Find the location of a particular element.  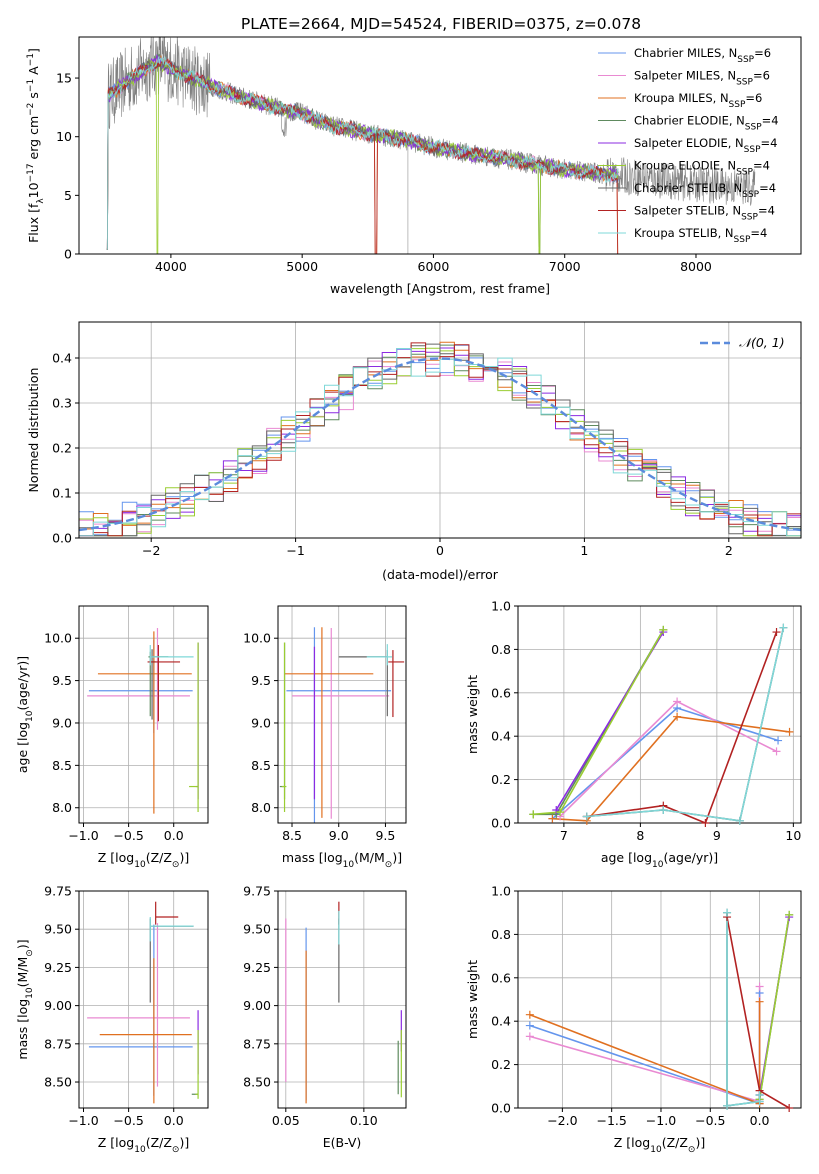

weight-vs-Z-plot is located at coordinates (659, 1010).